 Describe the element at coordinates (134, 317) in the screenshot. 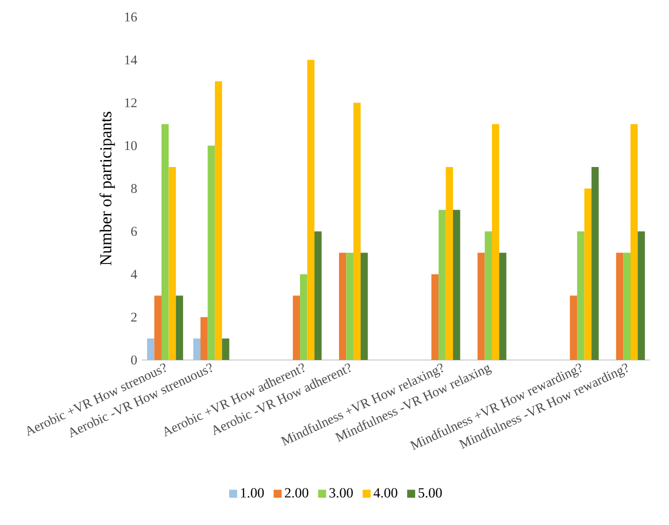

I see `y-tick-label: 2` at that location.